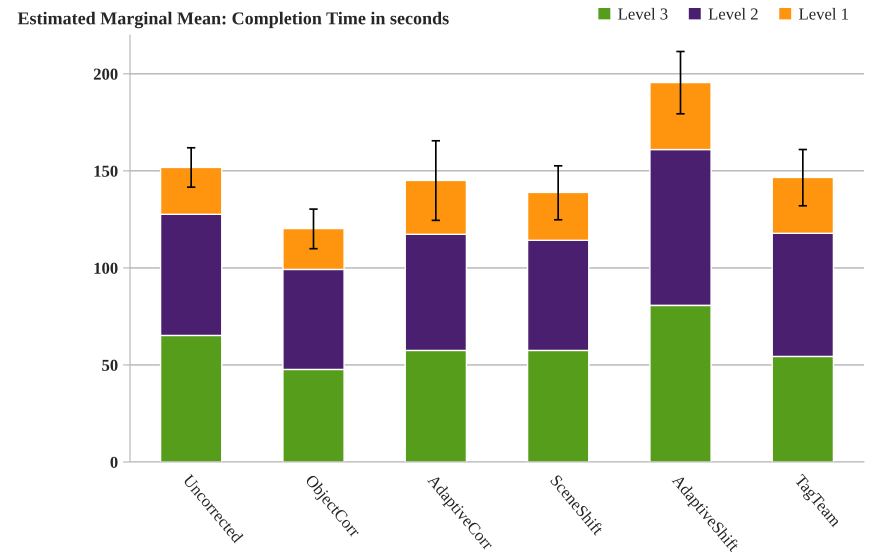  I want to click on y-tick-label: 100, so click(106, 268).